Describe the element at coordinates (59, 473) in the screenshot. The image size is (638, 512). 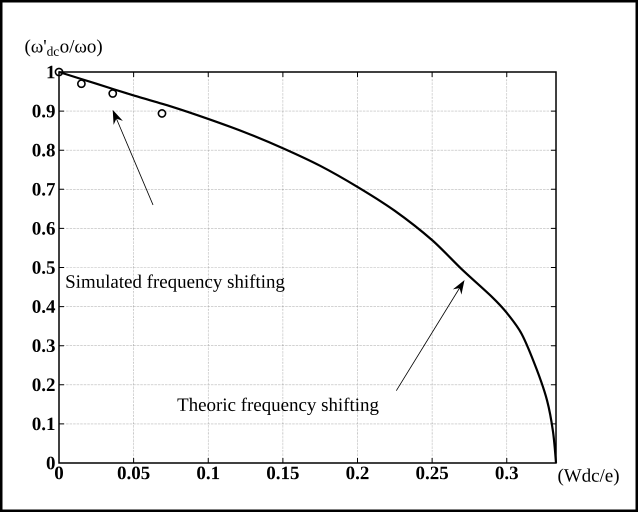
I see `x-tick-label: 0` at that location.